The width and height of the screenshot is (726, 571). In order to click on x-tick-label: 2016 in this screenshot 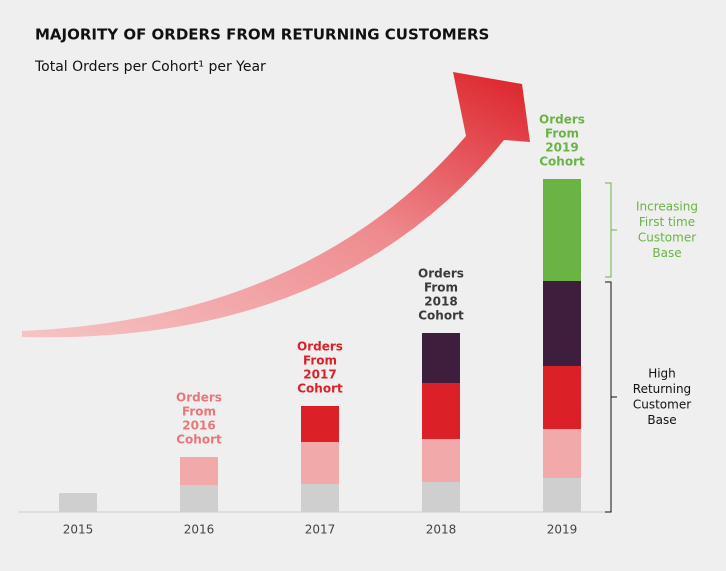, I will do `click(199, 530)`.